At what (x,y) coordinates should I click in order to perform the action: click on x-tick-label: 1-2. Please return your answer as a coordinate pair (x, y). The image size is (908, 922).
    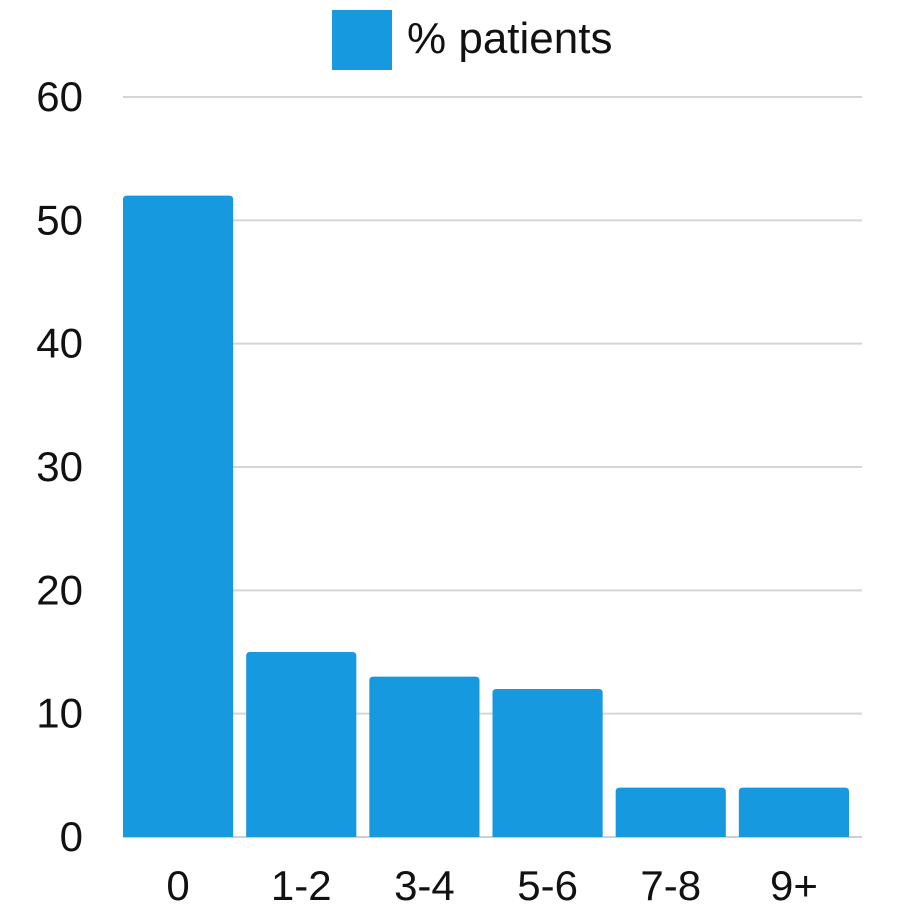
    Looking at the image, I should click on (301, 885).